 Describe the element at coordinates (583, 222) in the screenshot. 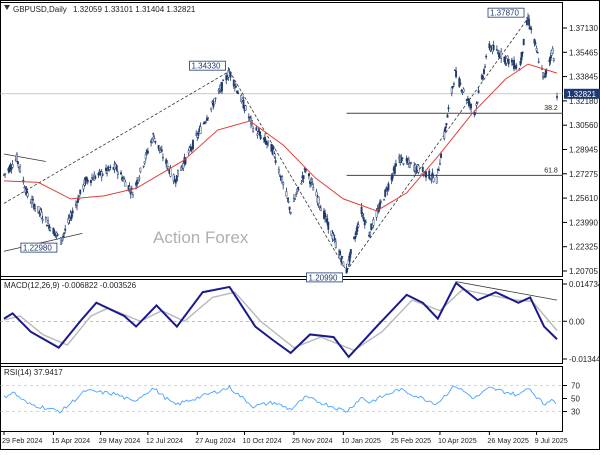

I see `price-tick-label: 1.23990` at that location.